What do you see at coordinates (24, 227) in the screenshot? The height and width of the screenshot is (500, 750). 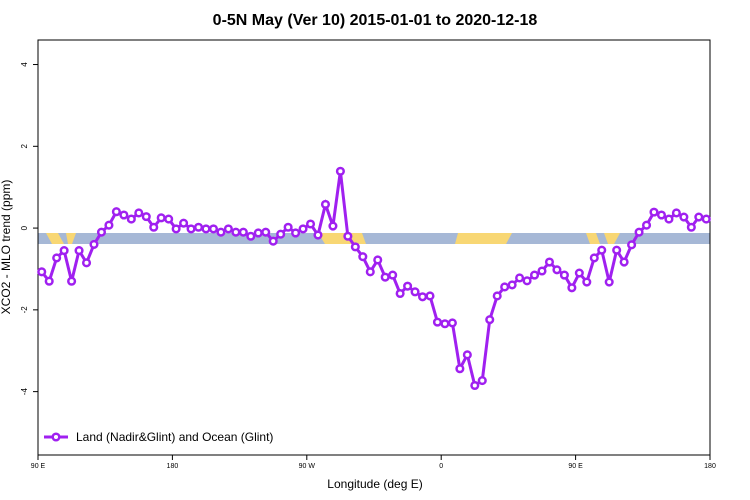 I see `y-tick-label: 0` at bounding box center [24, 227].